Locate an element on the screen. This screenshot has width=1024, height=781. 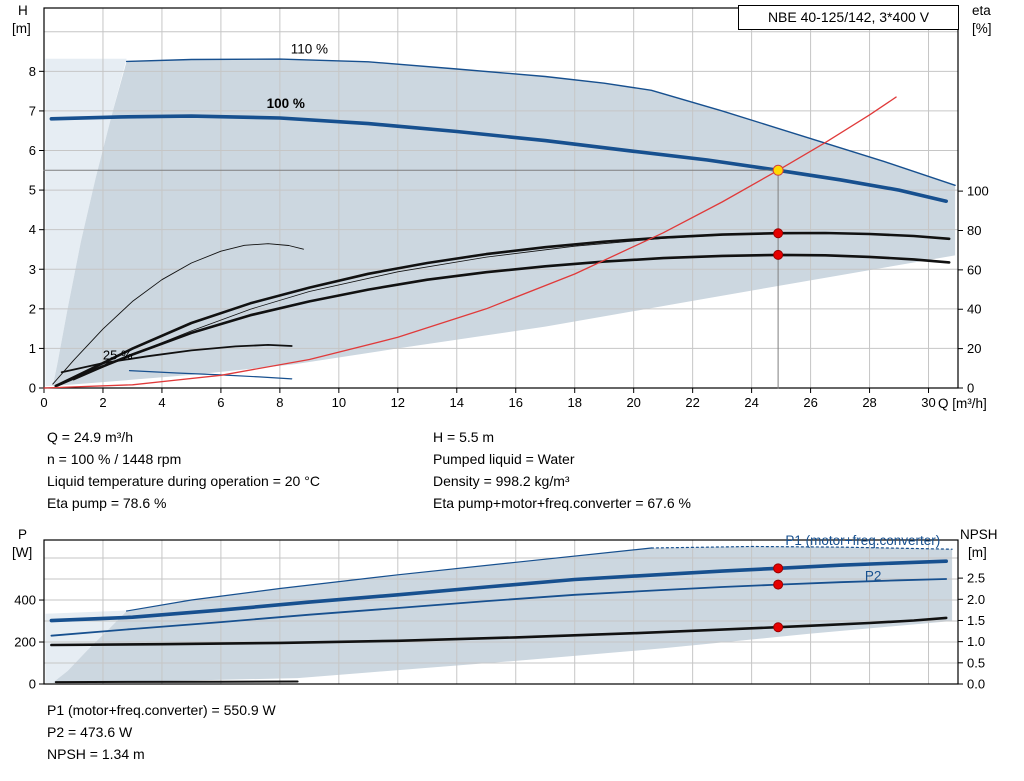
x-tick-label: 24 is located at coordinates (751, 402).